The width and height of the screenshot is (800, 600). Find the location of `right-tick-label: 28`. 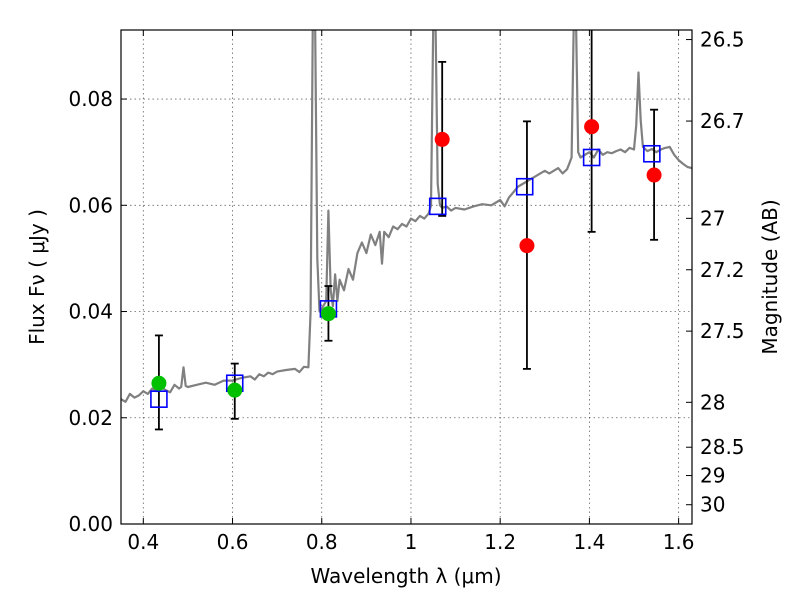

right-tick-label: 28 is located at coordinates (712, 402).